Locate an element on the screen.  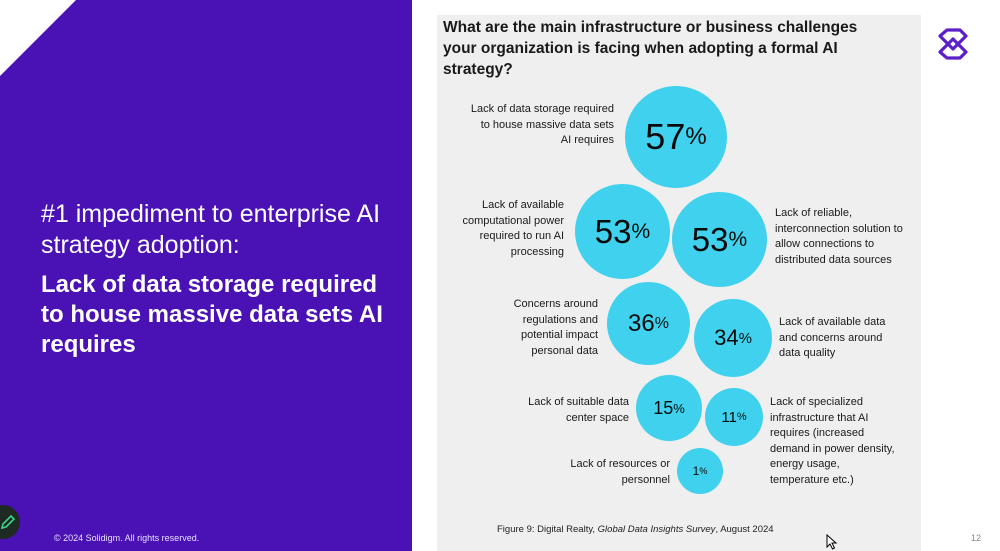
label-1: Lack of resources or personnel is located at coordinates (620, 472).